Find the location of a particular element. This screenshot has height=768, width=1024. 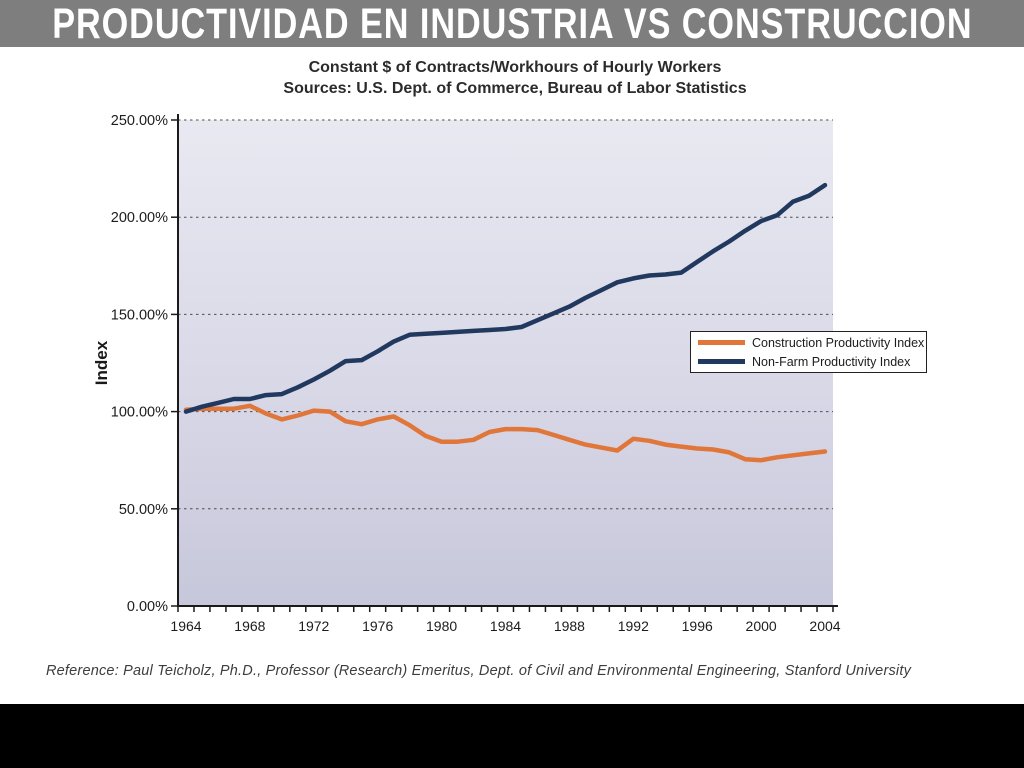

svg-text: 50.00% is located at coordinates (143, 510).